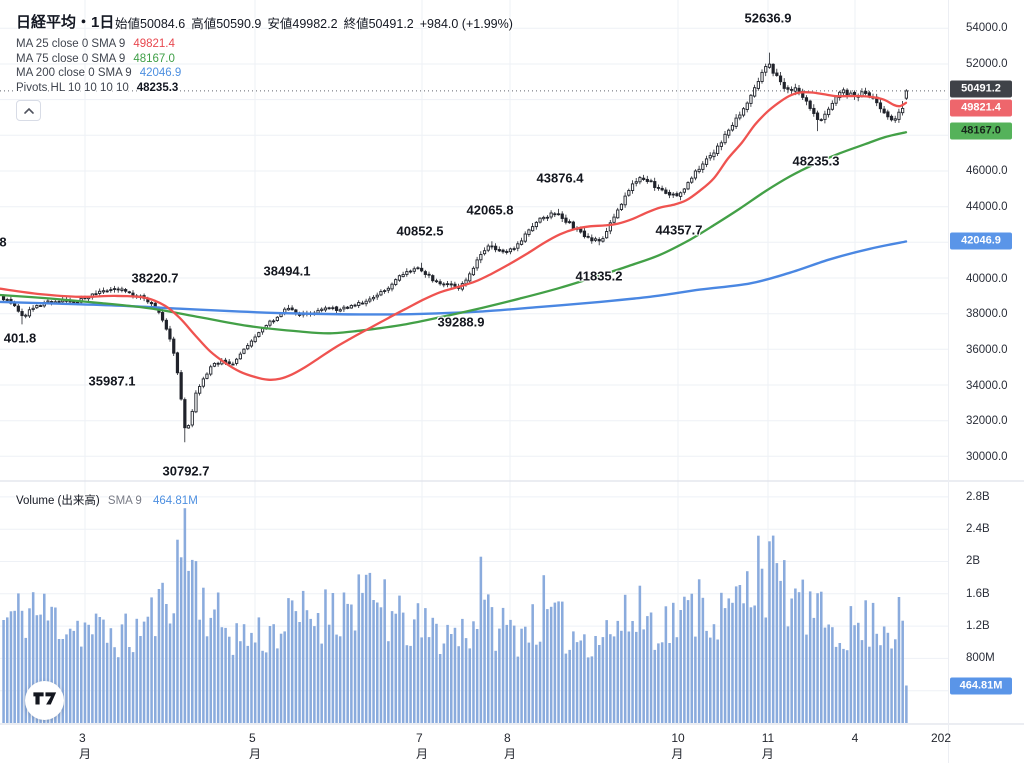 Image resolution: width=1024 pixels, height=763 pixels. What do you see at coordinates (226, 24) in the screenshot?
I see `ohlc-item: 高値50590.9` at bounding box center [226, 24].